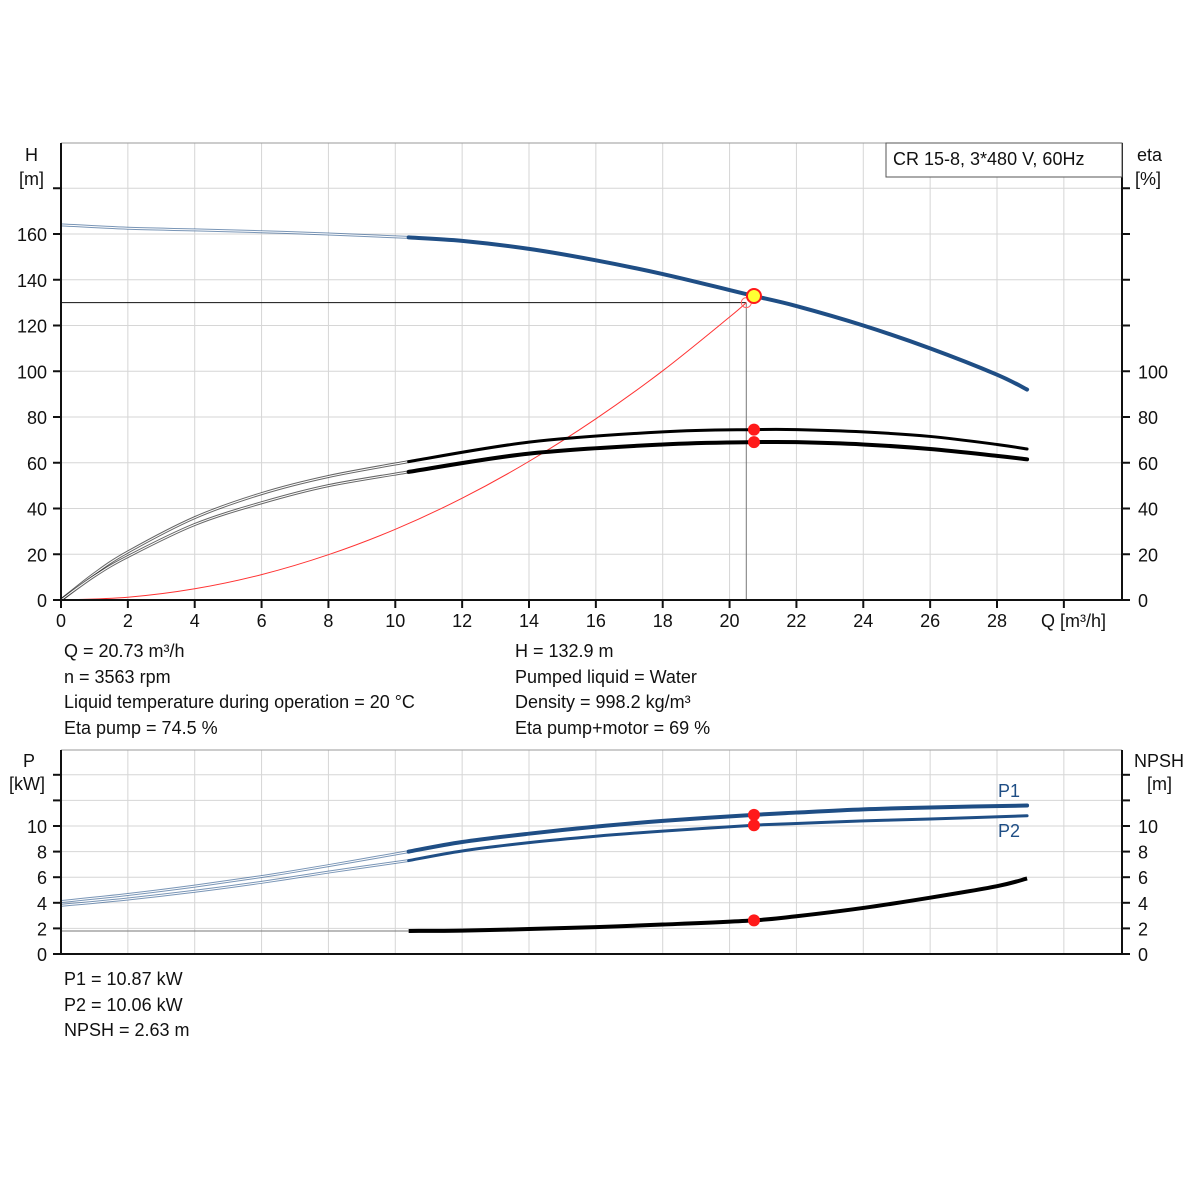 The height and width of the screenshot is (1200, 1200). What do you see at coordinates (1159, 761) in the screenshot?
I see `npsh-axis-label: NPSH` at bounding box center [1159, 761].